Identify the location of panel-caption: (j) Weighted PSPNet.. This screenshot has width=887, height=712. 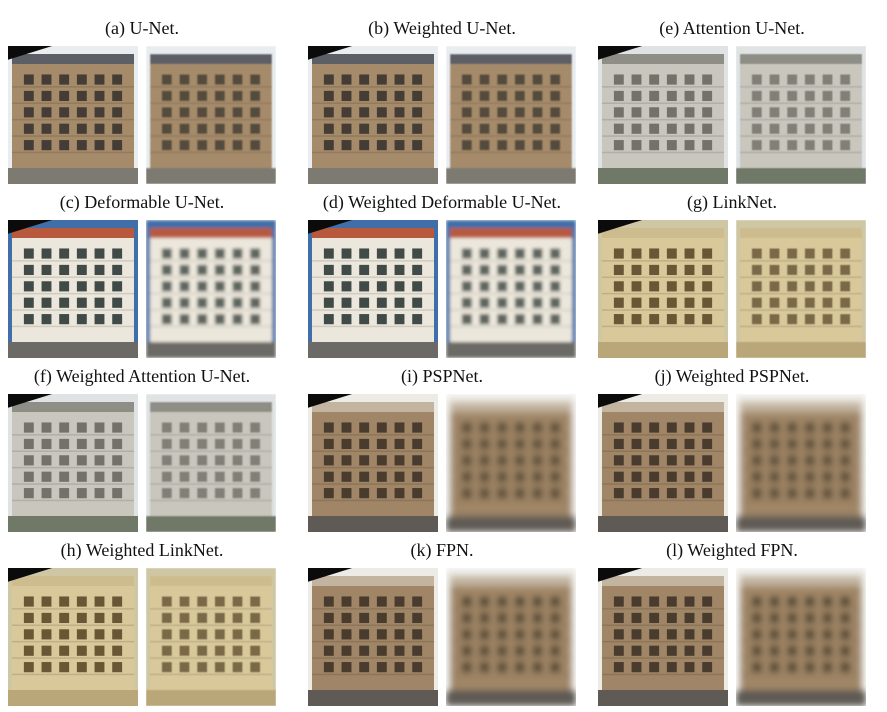
(732, 376).